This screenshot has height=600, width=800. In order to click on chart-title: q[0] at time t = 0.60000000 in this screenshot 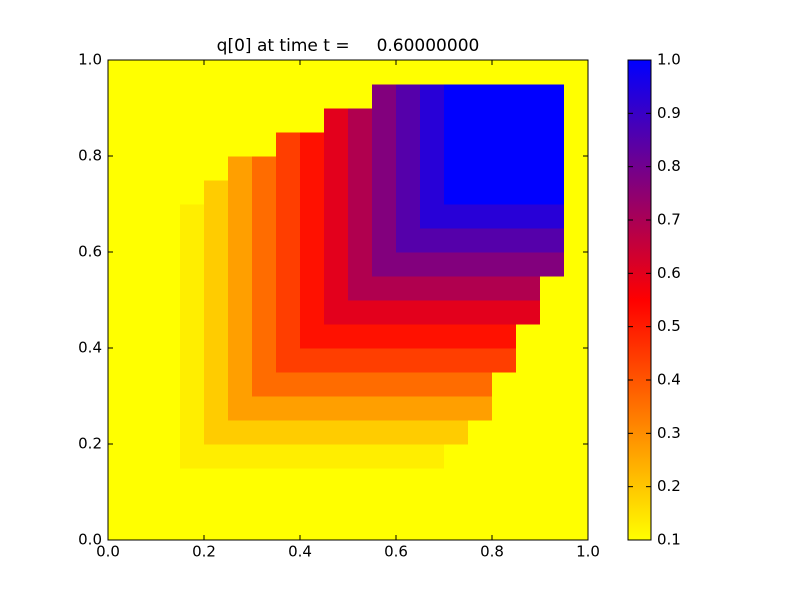, I will do `click(348, 46)`.